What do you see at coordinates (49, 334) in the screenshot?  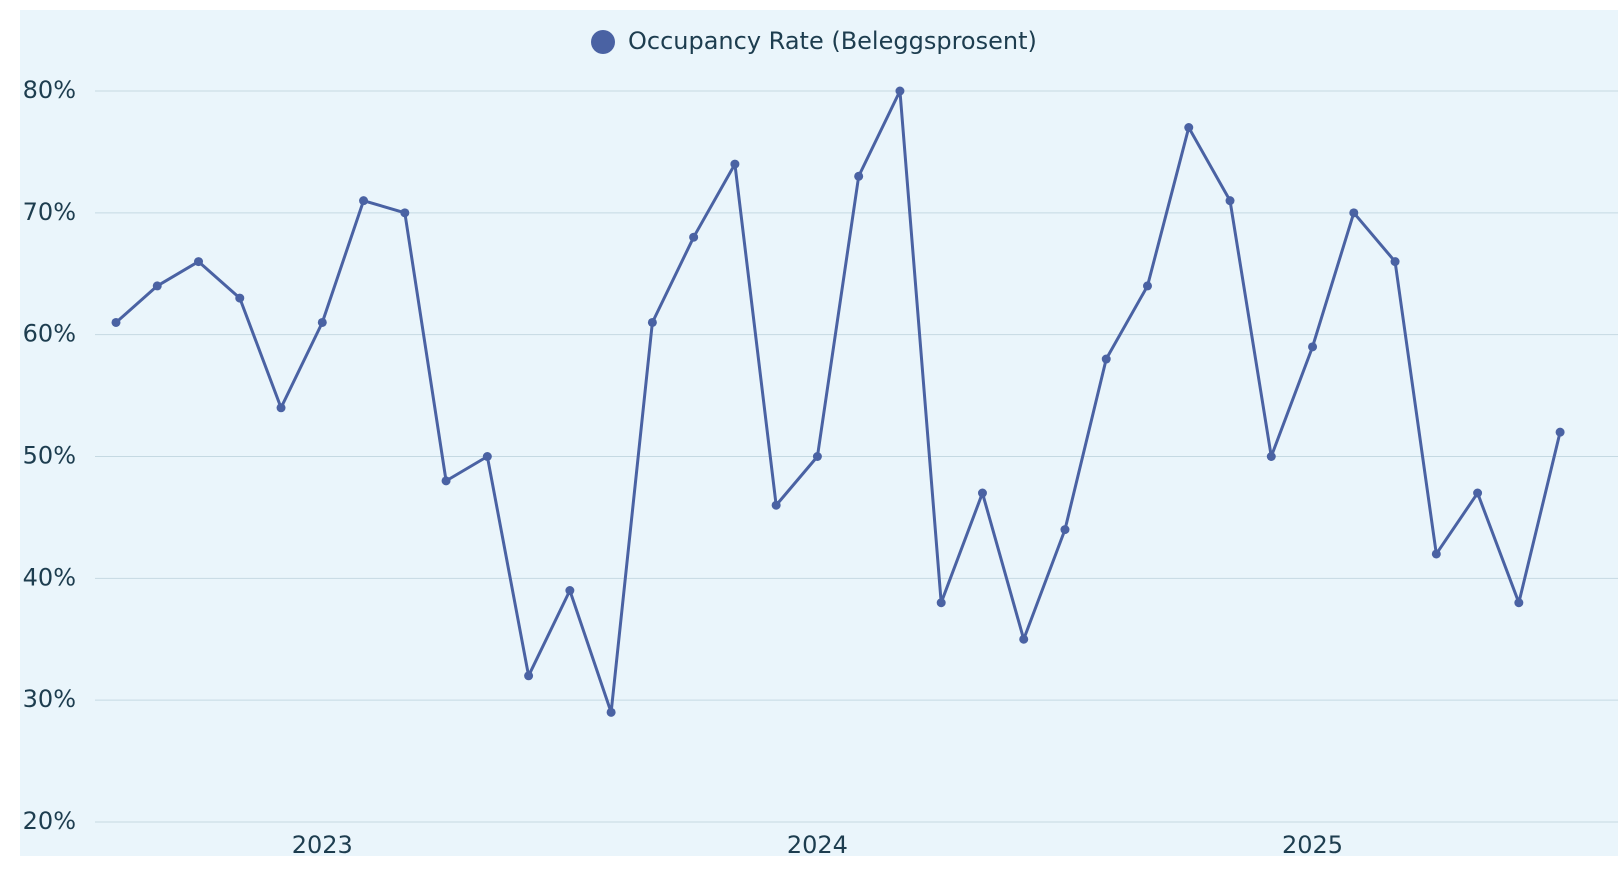 I see `y-tick-label: 60%` at bounding box center [49, 334].